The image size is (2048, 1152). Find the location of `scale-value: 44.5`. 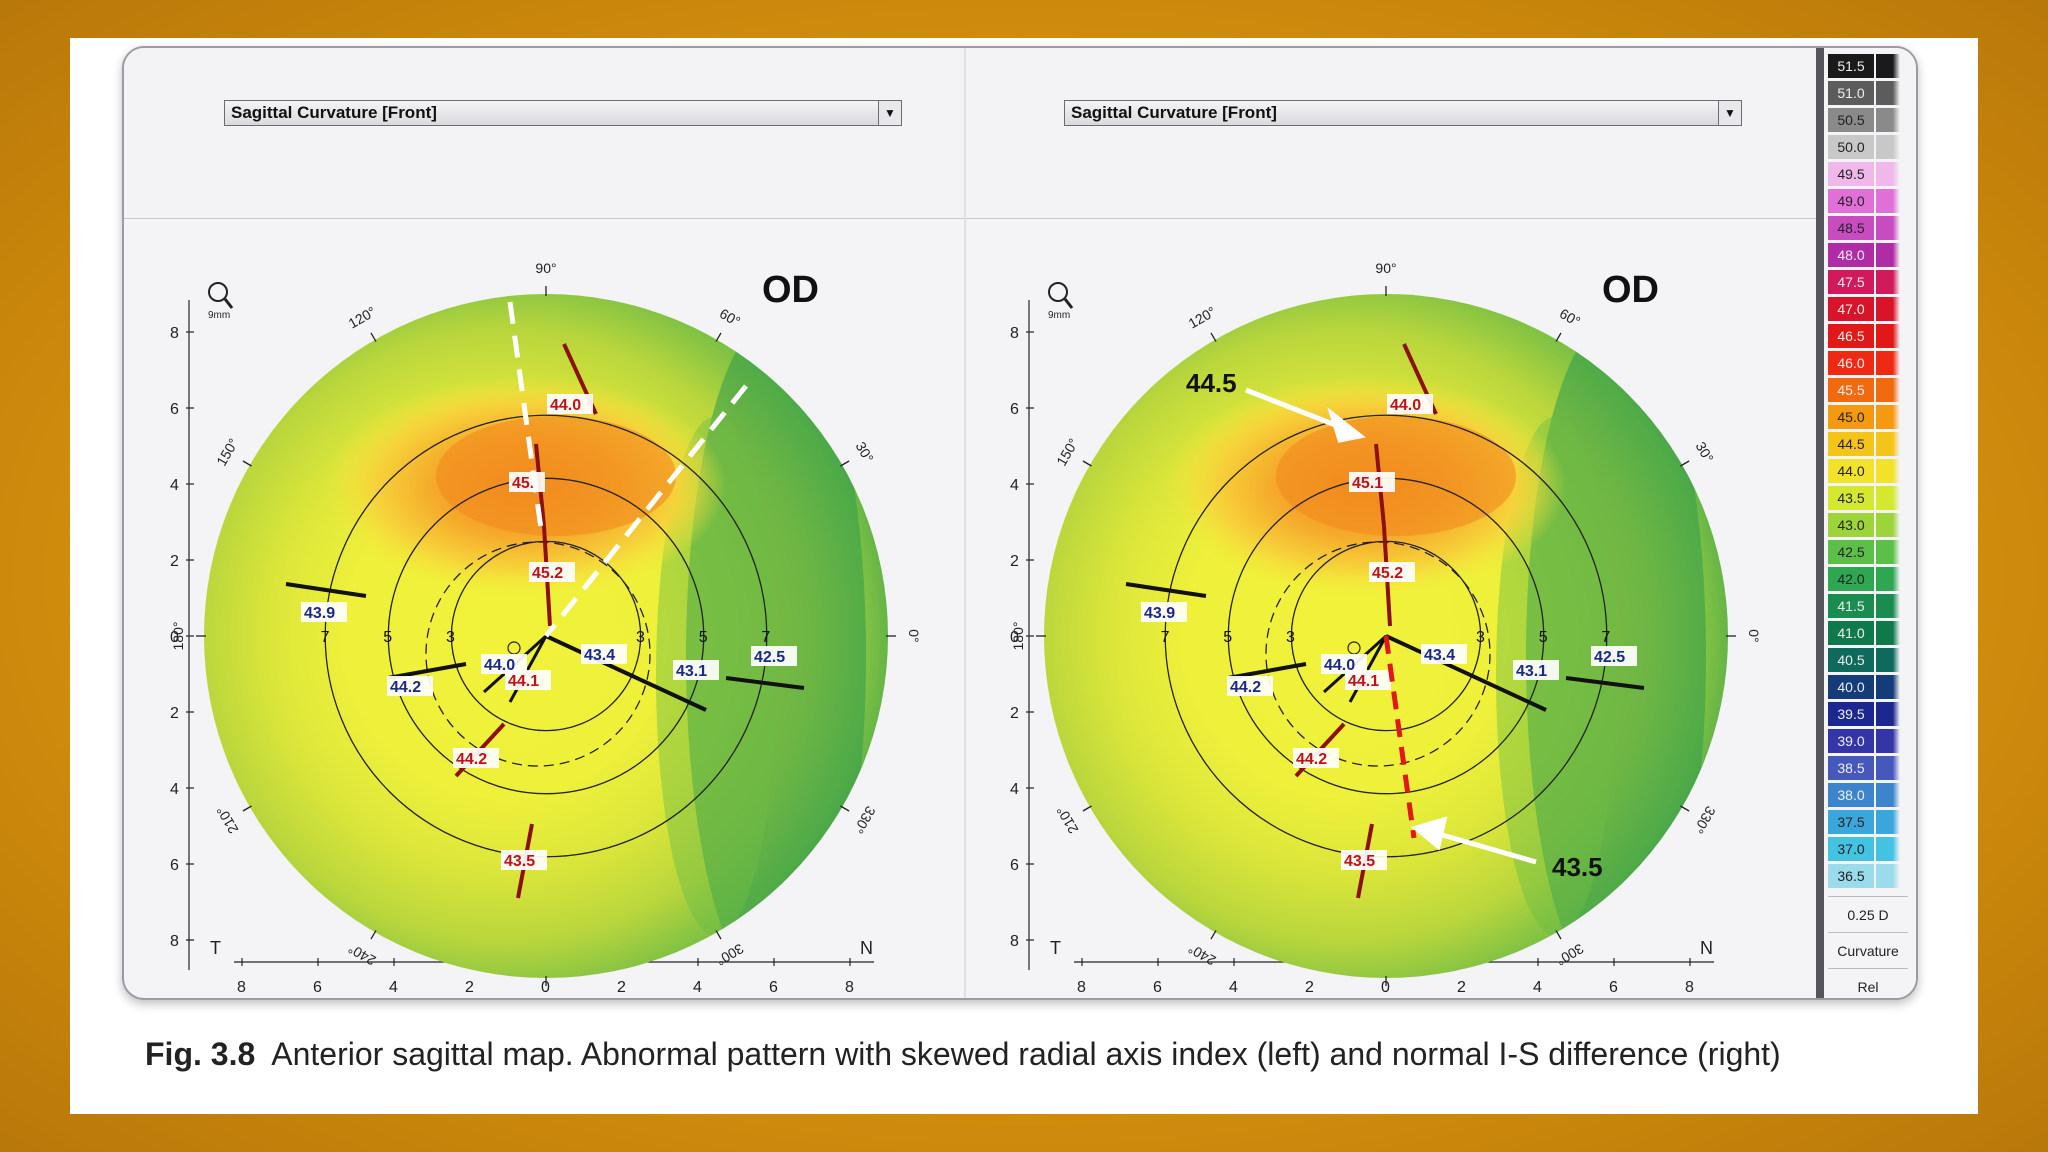

scale-value: 44.5 is located at coordinates (1851, 444).